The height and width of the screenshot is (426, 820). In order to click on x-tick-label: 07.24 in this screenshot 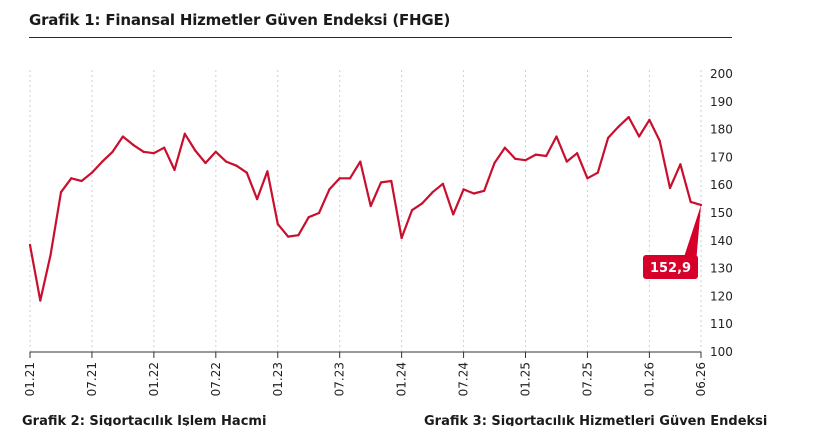, I will do `click(464, 379)`.